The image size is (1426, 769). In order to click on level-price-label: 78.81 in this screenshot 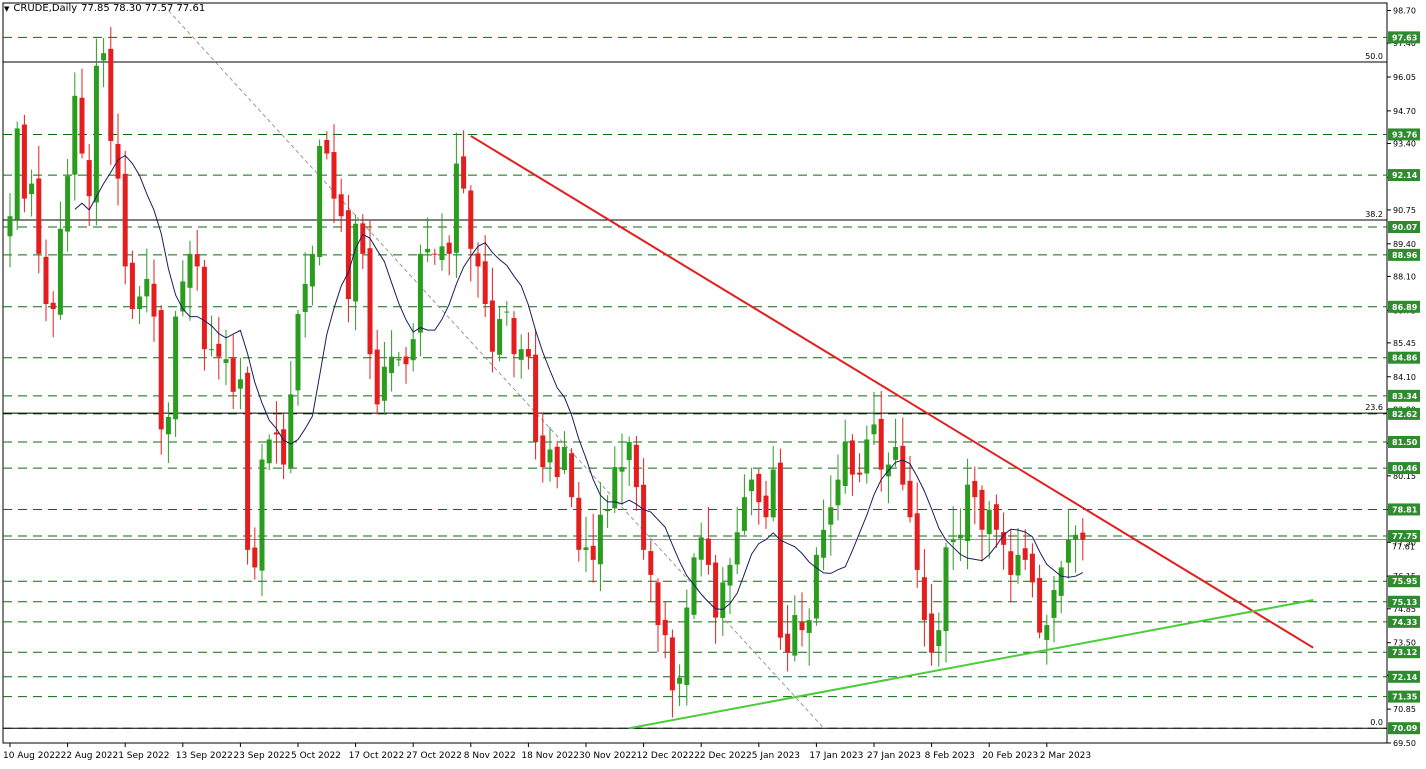, I will do `click(1405, 509)`.